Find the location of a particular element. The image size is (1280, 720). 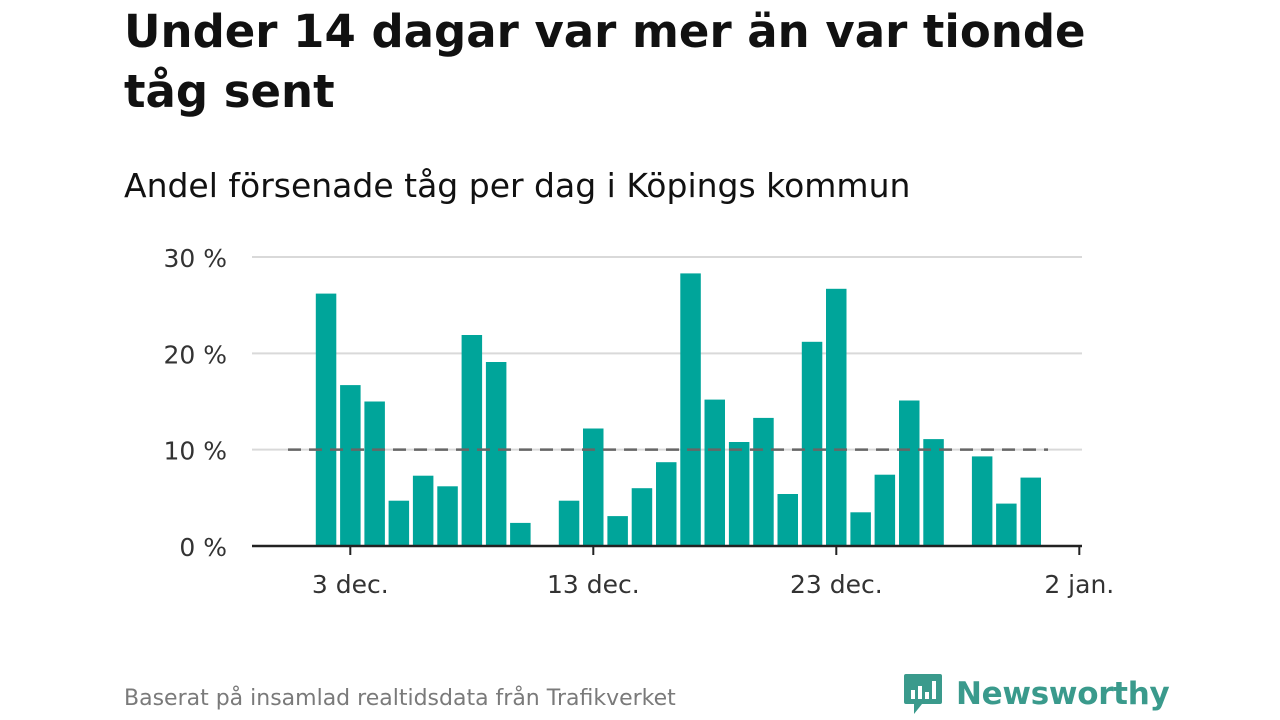

x-tick-label: 3 dec. is located at coordinates (350, 584).